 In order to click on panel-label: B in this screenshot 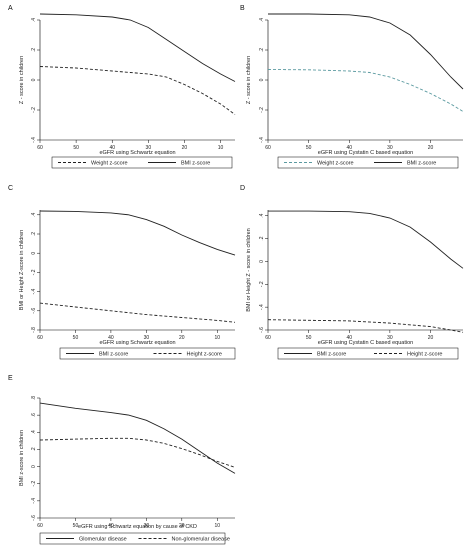, I will do `click(242, 8)`.